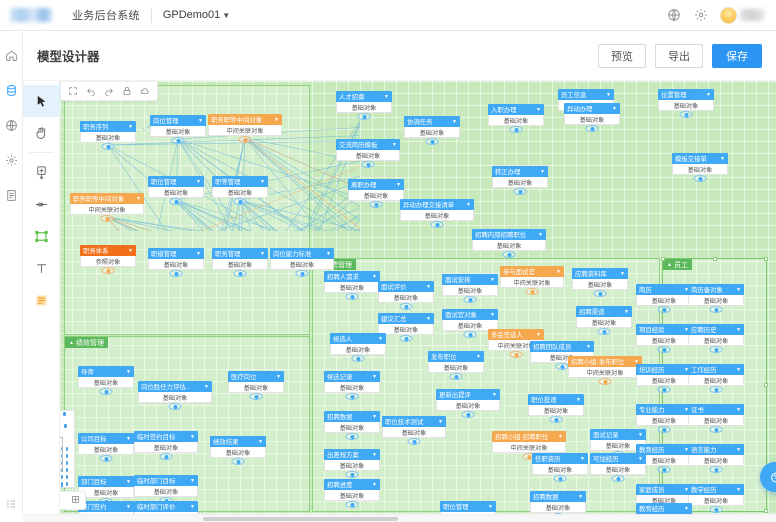 This screenshot has width=776, height=522. I want to click on group-header: ▲ 员工, so click(677, 264).